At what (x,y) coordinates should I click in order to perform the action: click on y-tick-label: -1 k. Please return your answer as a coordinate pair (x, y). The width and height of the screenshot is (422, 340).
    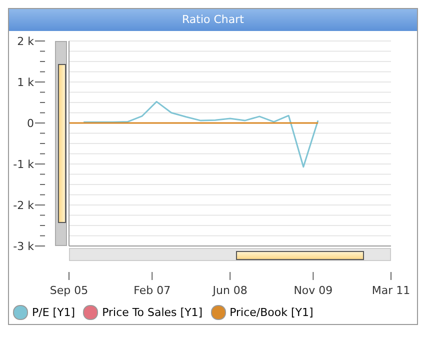
    Looking at the image, I should click on (24, 164).